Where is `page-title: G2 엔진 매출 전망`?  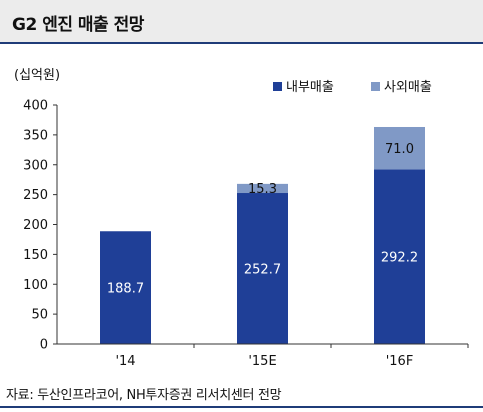 page-title: G2 엔진 매출 전망 is located at coordinates (78, 25).